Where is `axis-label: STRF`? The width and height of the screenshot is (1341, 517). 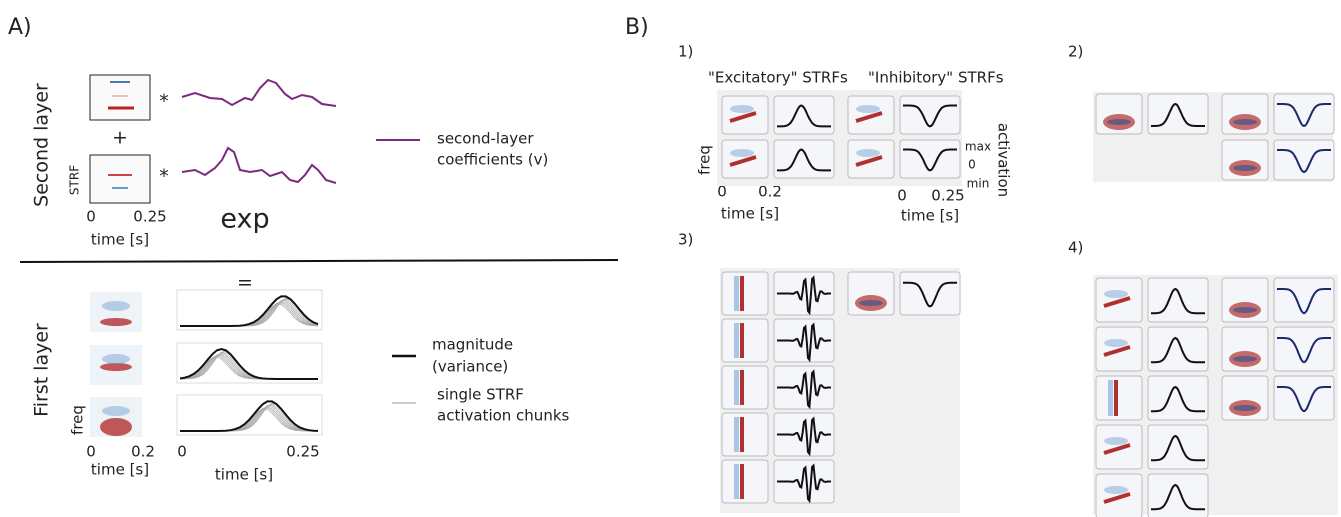
axis-label: STRF is located at coordinates (75, 180).